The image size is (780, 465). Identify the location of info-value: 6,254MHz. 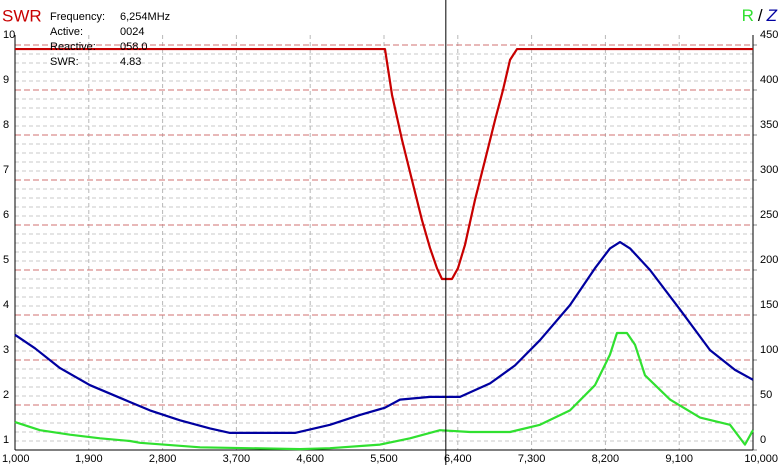
(145, 17).